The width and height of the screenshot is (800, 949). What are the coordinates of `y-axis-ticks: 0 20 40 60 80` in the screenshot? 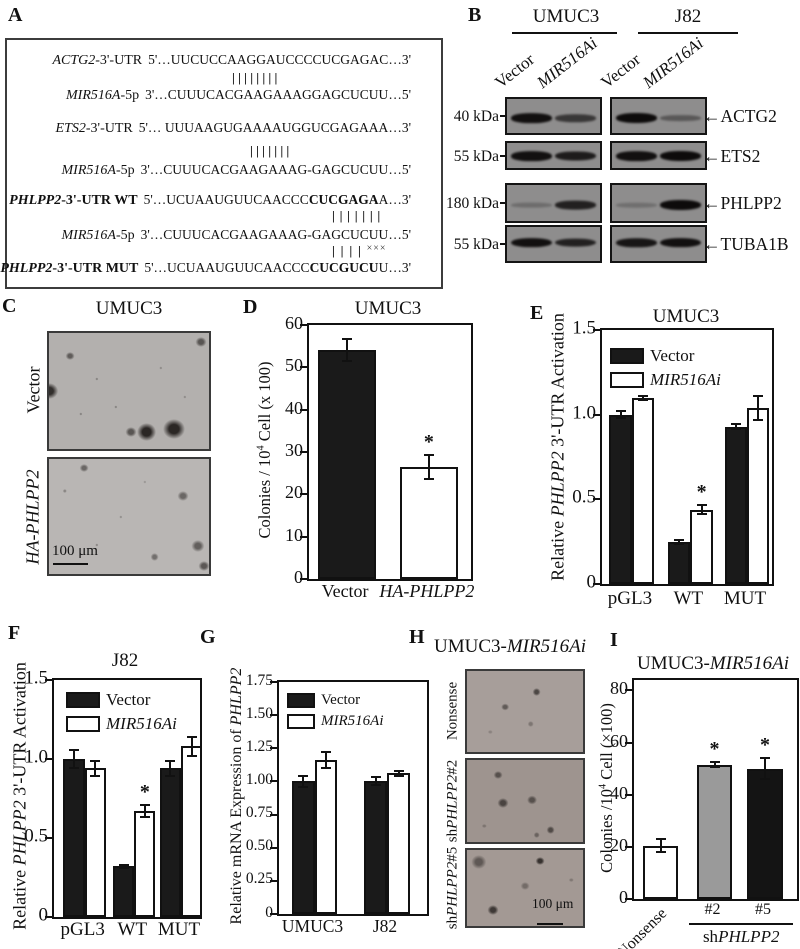 It's located at (612, 792).